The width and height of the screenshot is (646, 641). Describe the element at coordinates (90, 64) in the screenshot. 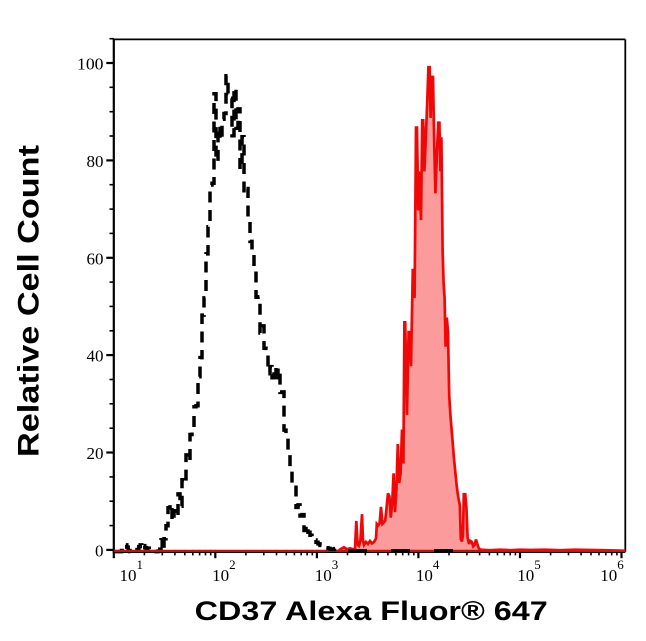

I see `svg-text: 100` at that location.